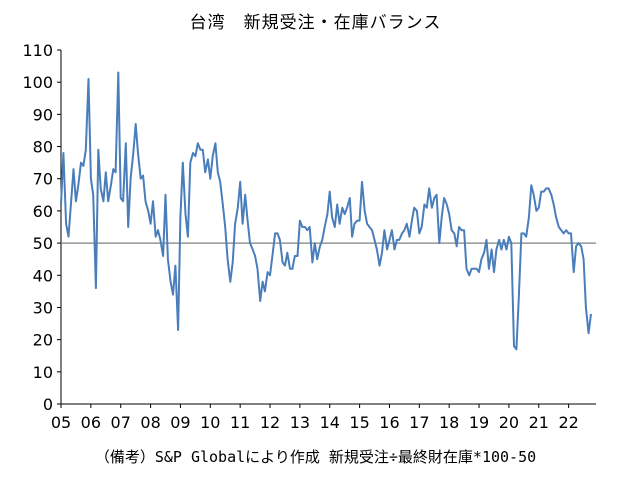  I want to click on x-tick-label: 22, so click(568, 422).